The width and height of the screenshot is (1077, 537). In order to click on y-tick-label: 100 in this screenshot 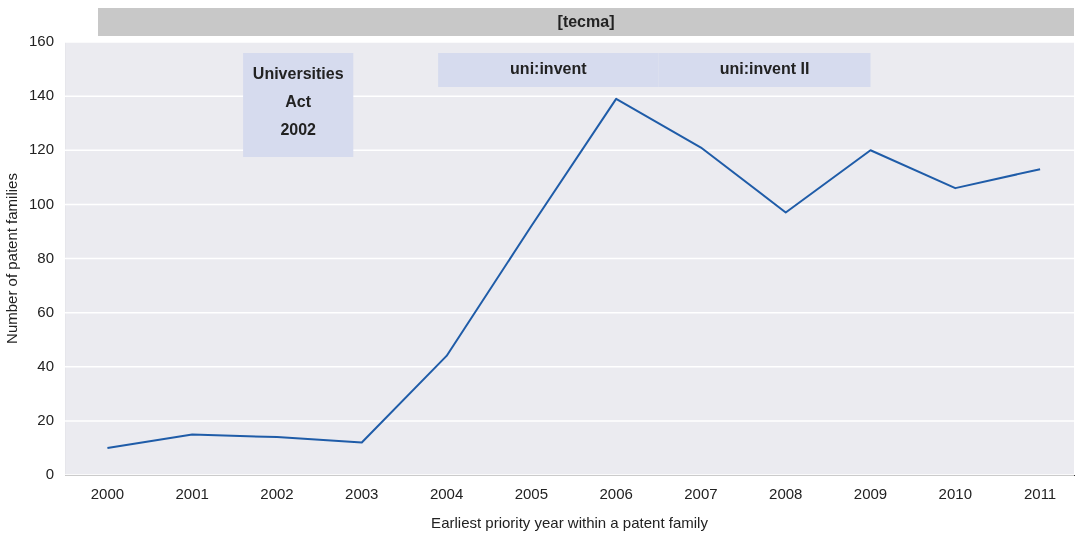, I will do `click(42, 203)`.